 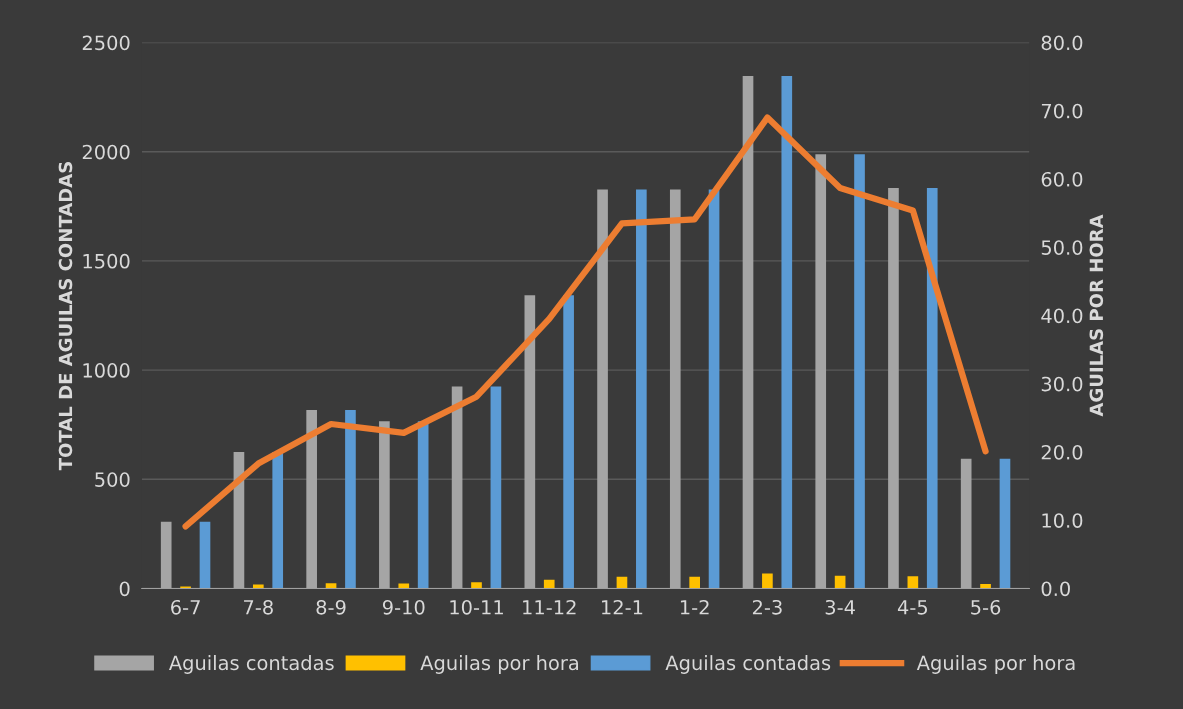 I want to click on x-tick-label: 1-2, so click(x=694, y=607).